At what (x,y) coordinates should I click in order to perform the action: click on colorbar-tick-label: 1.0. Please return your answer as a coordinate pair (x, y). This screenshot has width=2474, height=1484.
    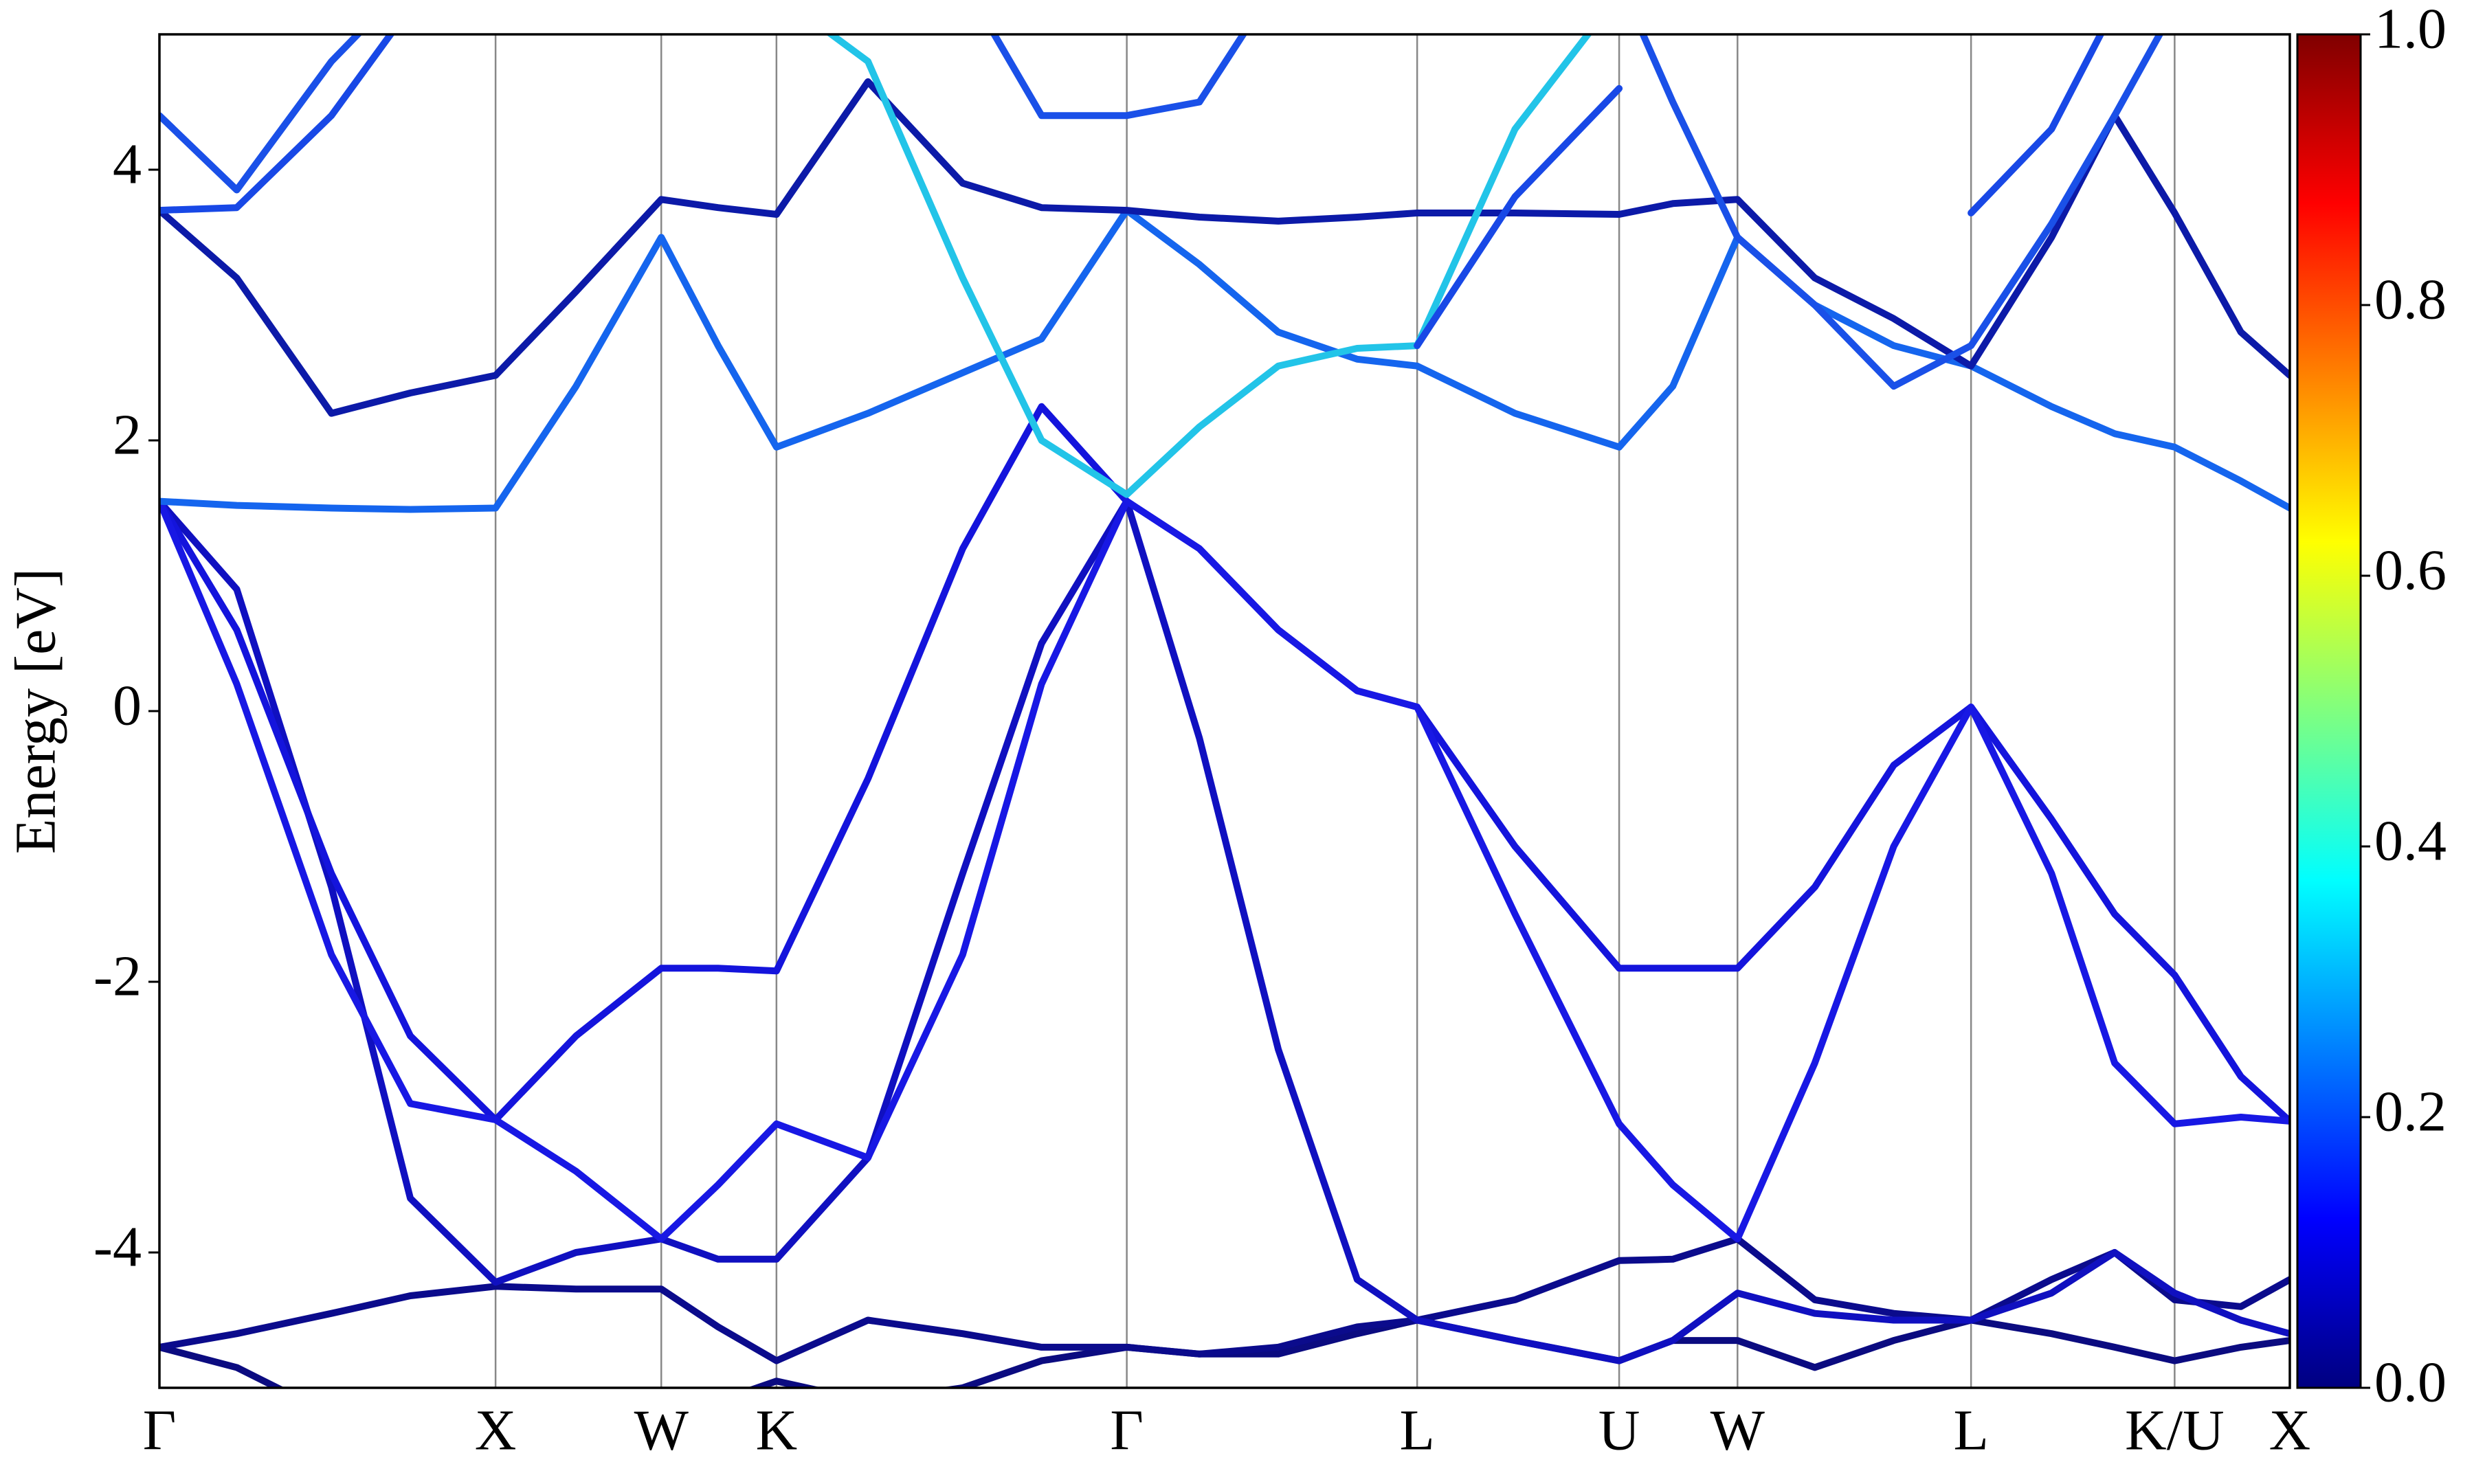
    Looking at the image, I should click on (2410, 30).